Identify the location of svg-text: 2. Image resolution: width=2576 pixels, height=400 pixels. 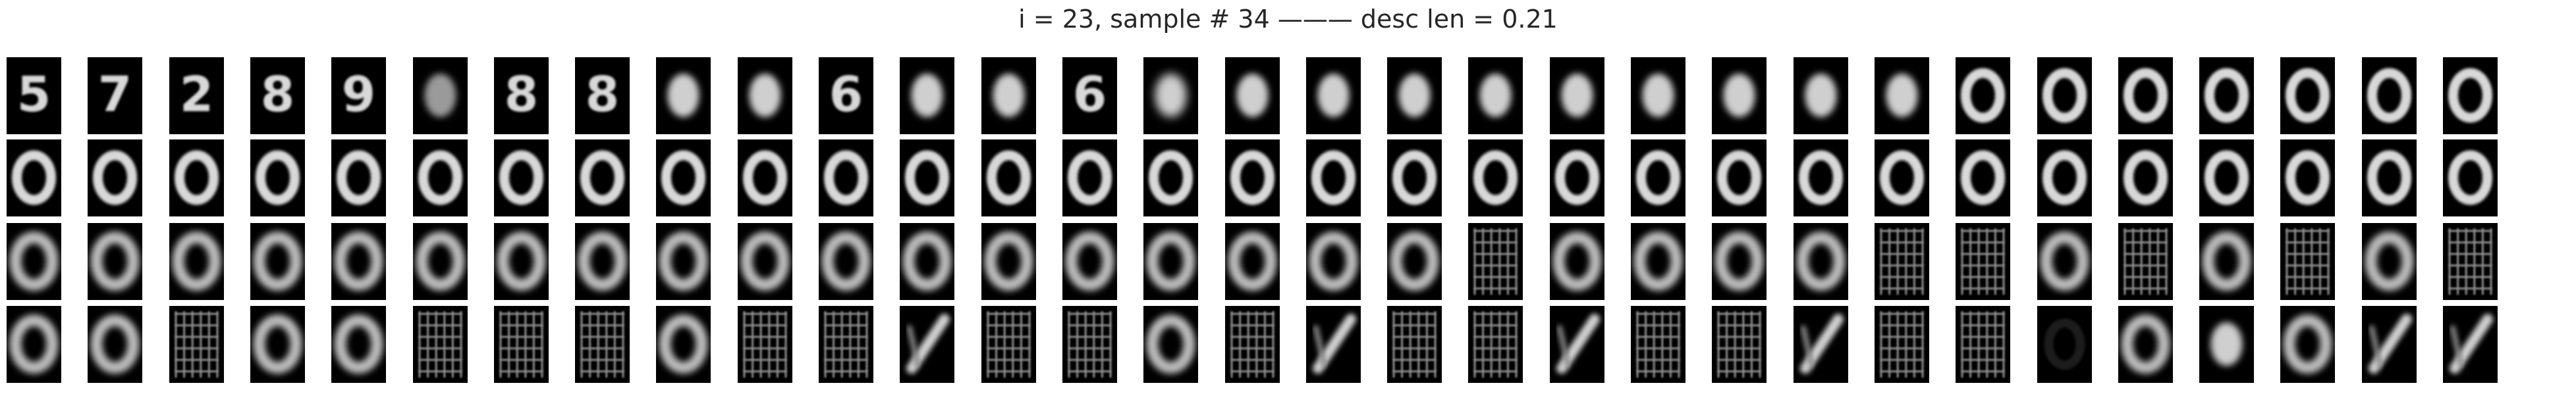
(197, 95).